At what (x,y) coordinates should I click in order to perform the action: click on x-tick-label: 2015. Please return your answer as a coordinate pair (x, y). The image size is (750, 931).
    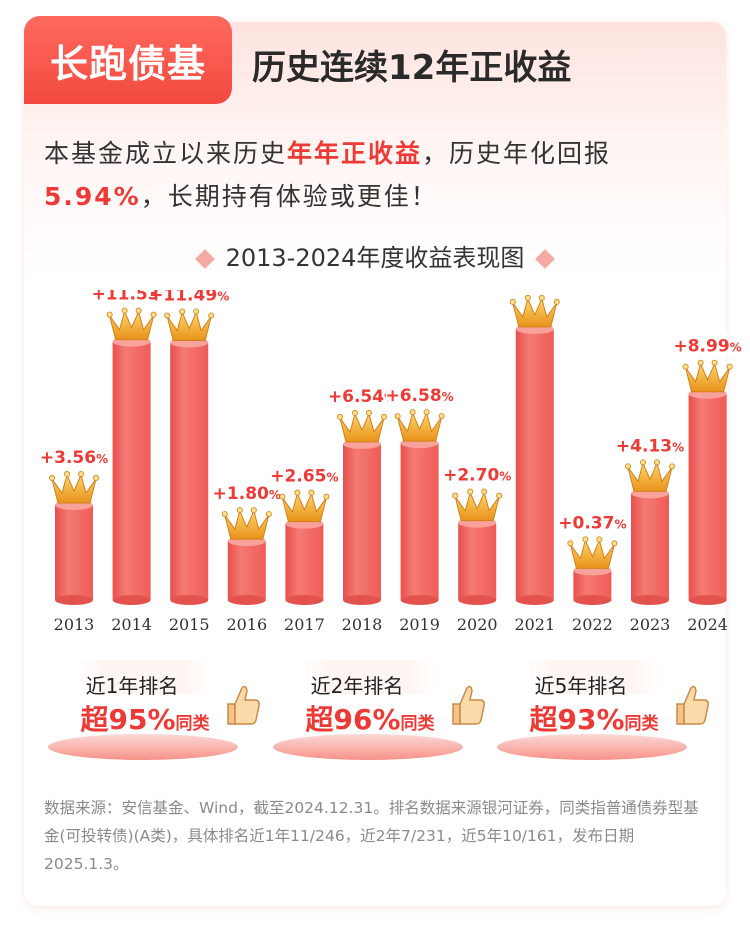
    Looking at the image, I should click on (189, 624).